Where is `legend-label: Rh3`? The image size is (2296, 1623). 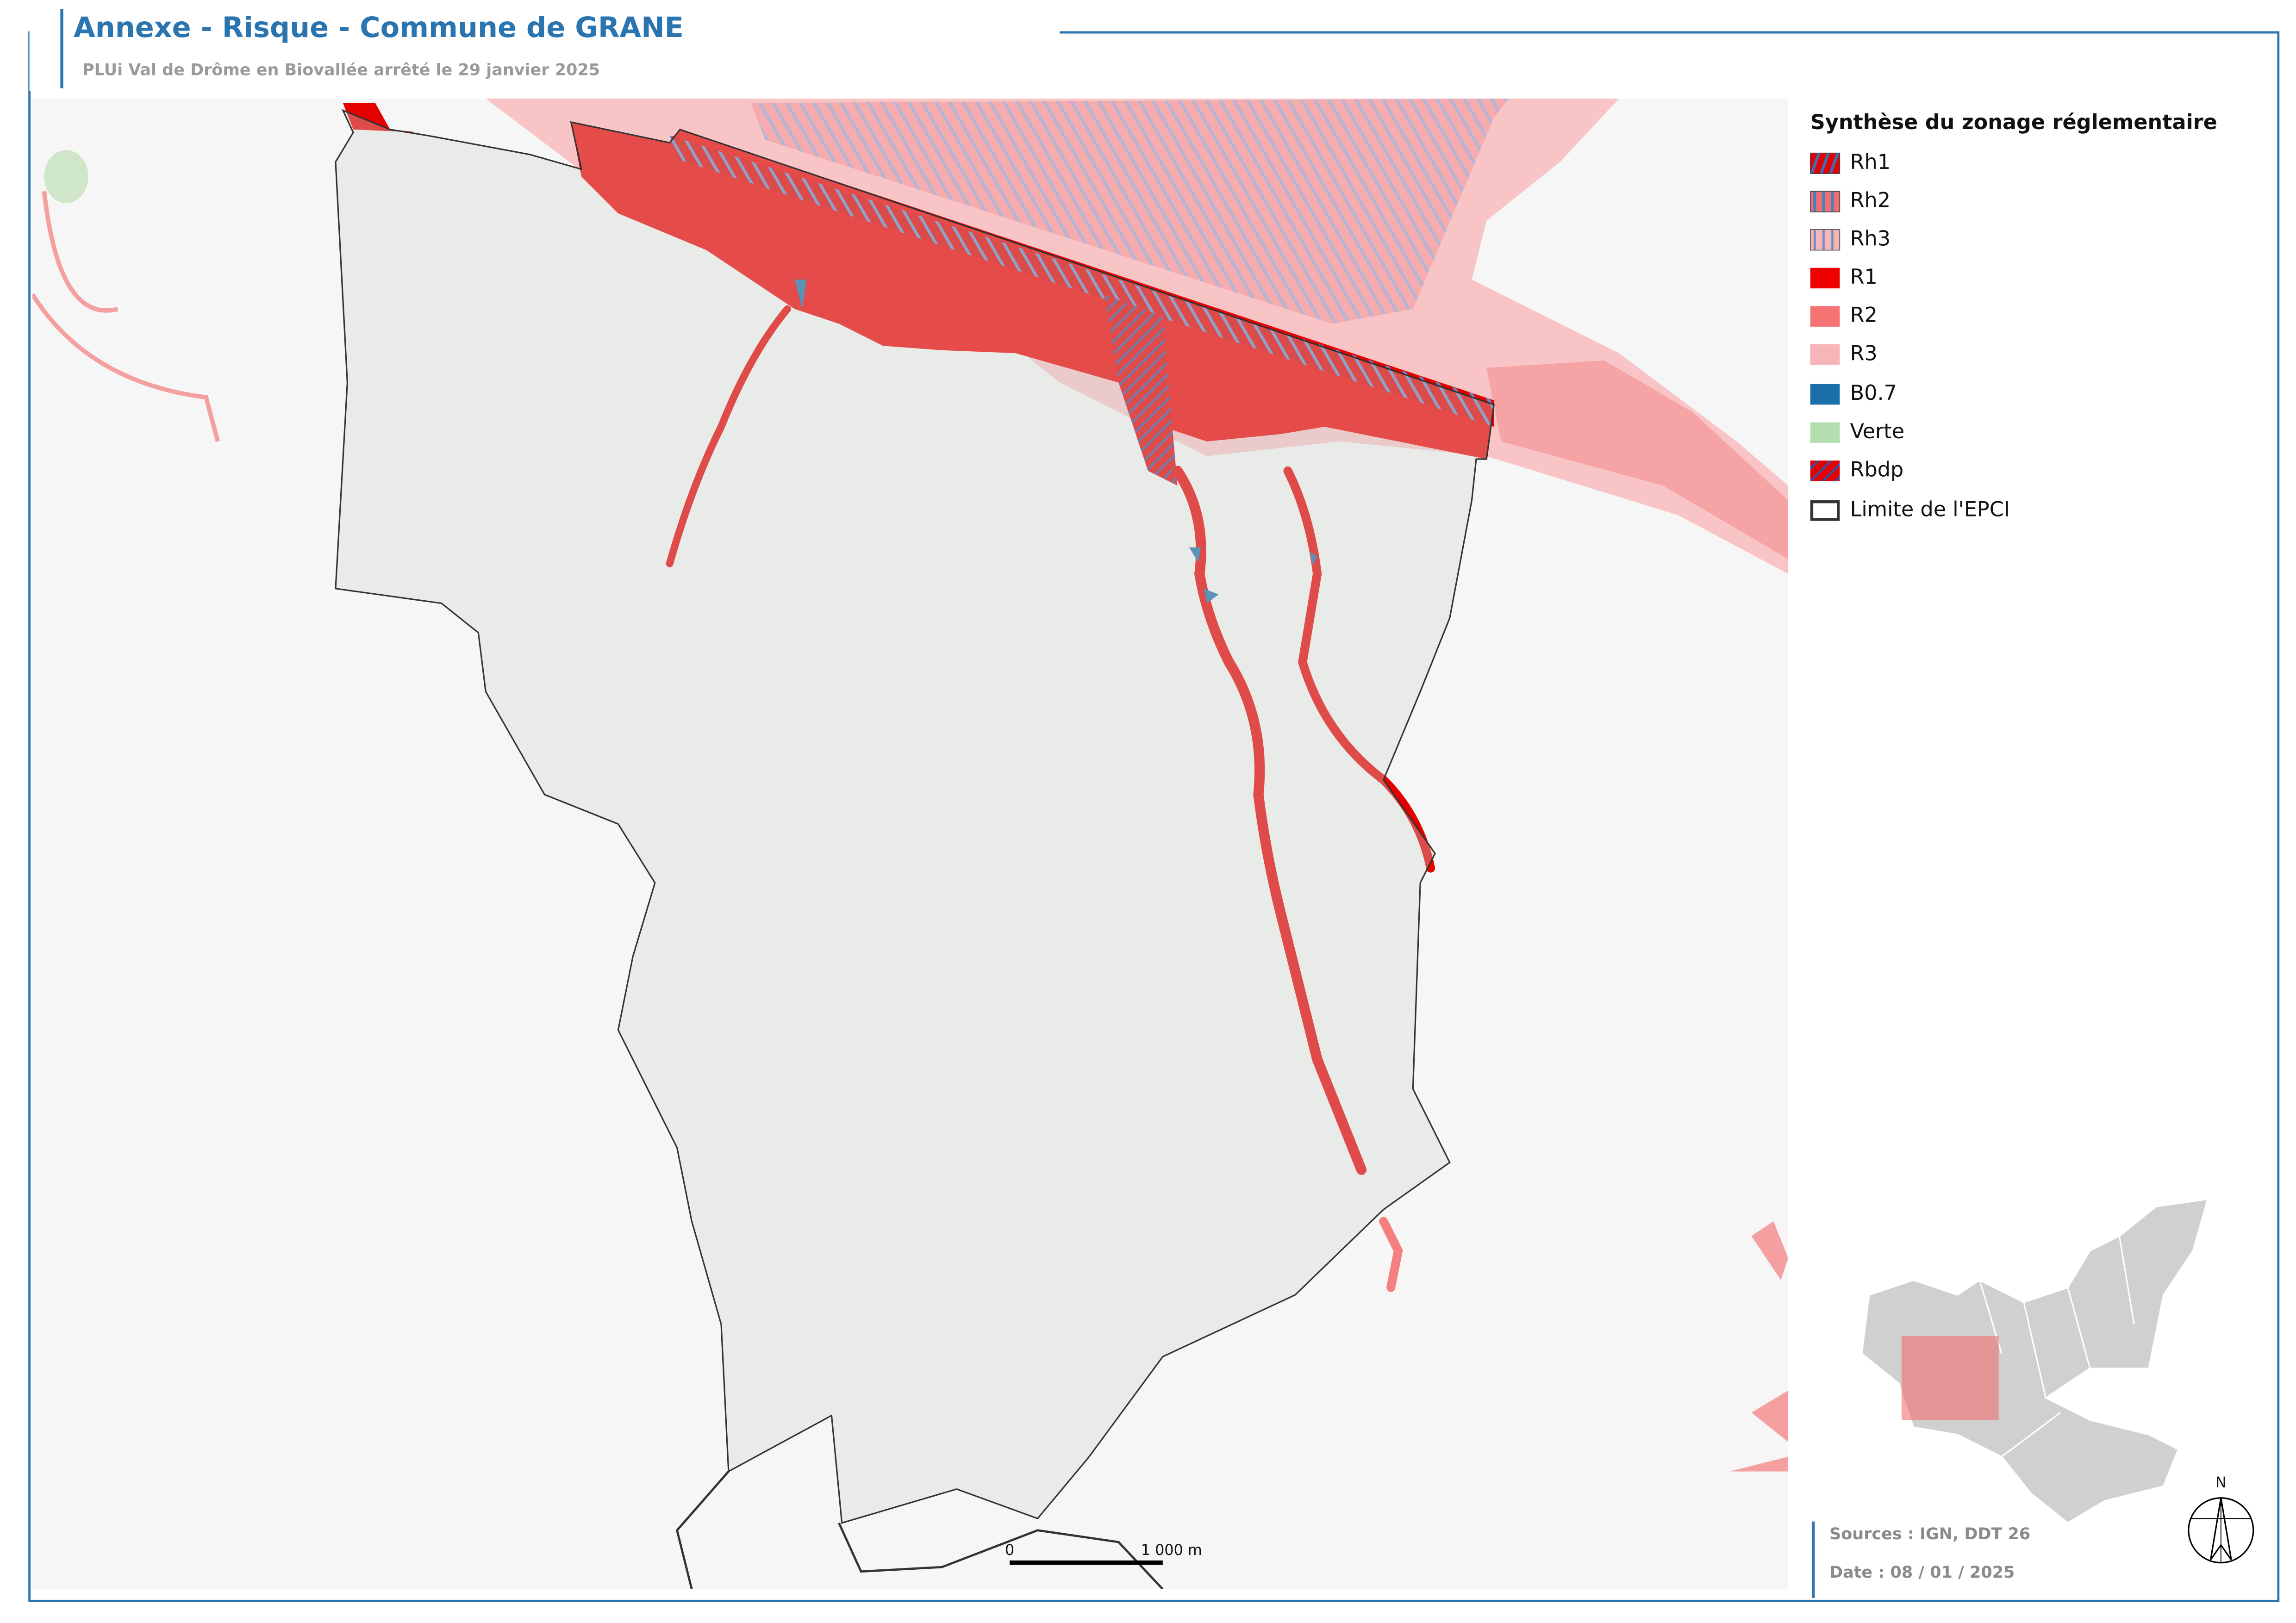
legend-label: Rh3 is located at coordinates (1870, 238).